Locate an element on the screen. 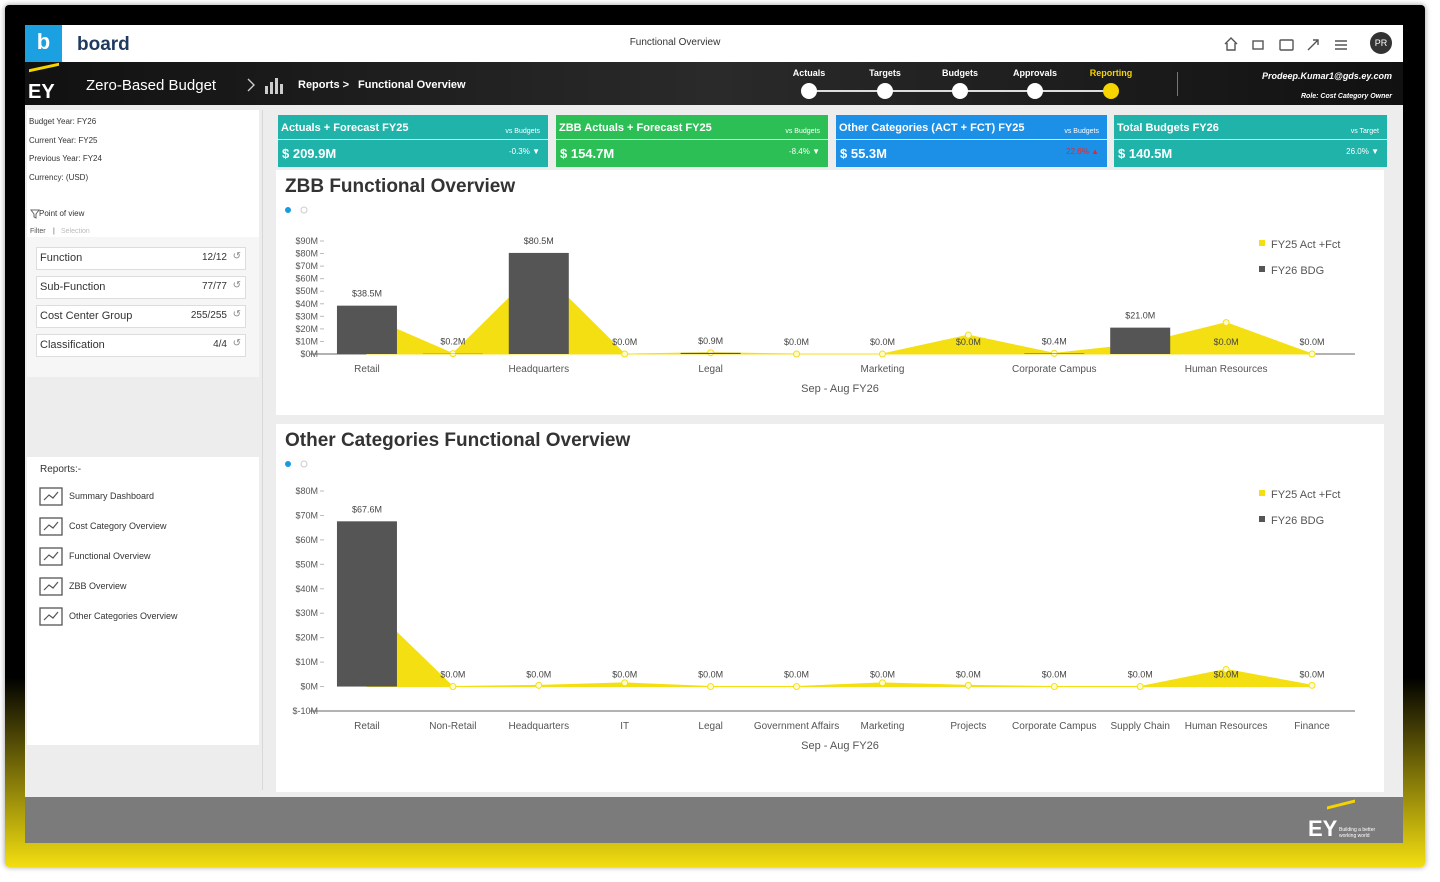 The image size is (1440, 882). report-link: Cost Category Overview is located at coordinates (118, 526).